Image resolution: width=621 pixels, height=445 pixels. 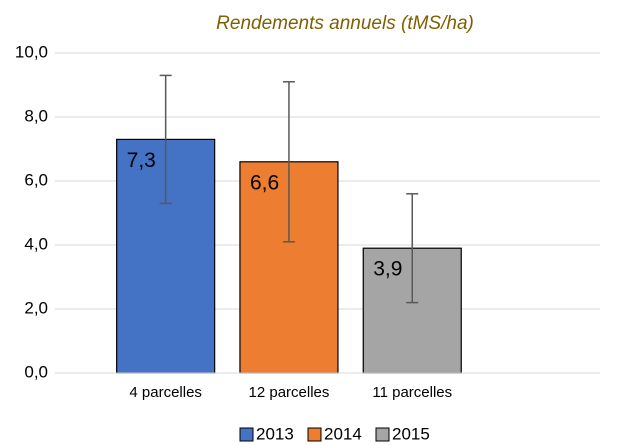 What do you see at coordinates (36, 115) in the screenshot?
I see `y-tick-label: 8,0` at bounding box center [36, 115].